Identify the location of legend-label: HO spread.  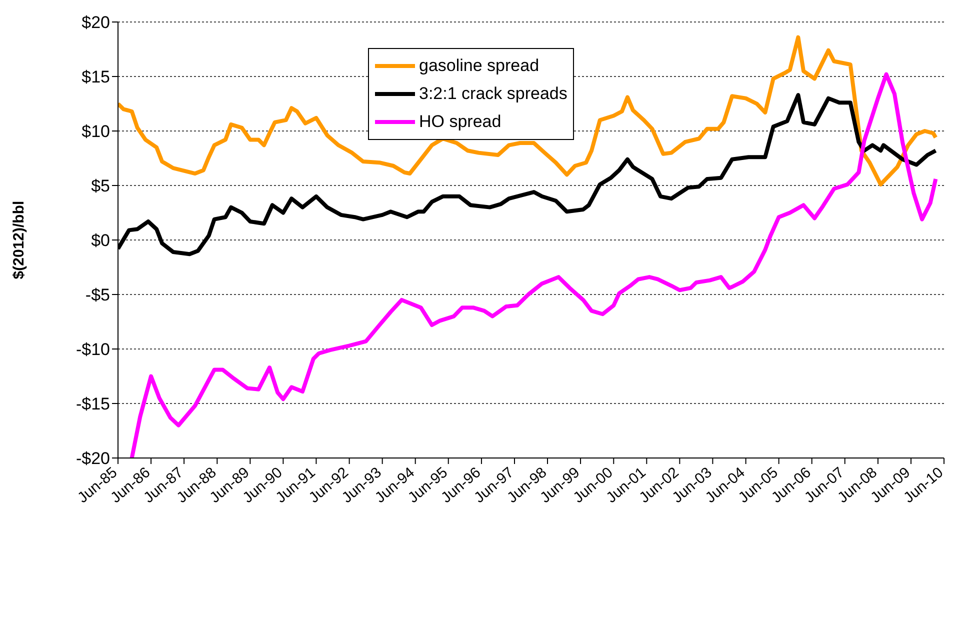
(460, 122).